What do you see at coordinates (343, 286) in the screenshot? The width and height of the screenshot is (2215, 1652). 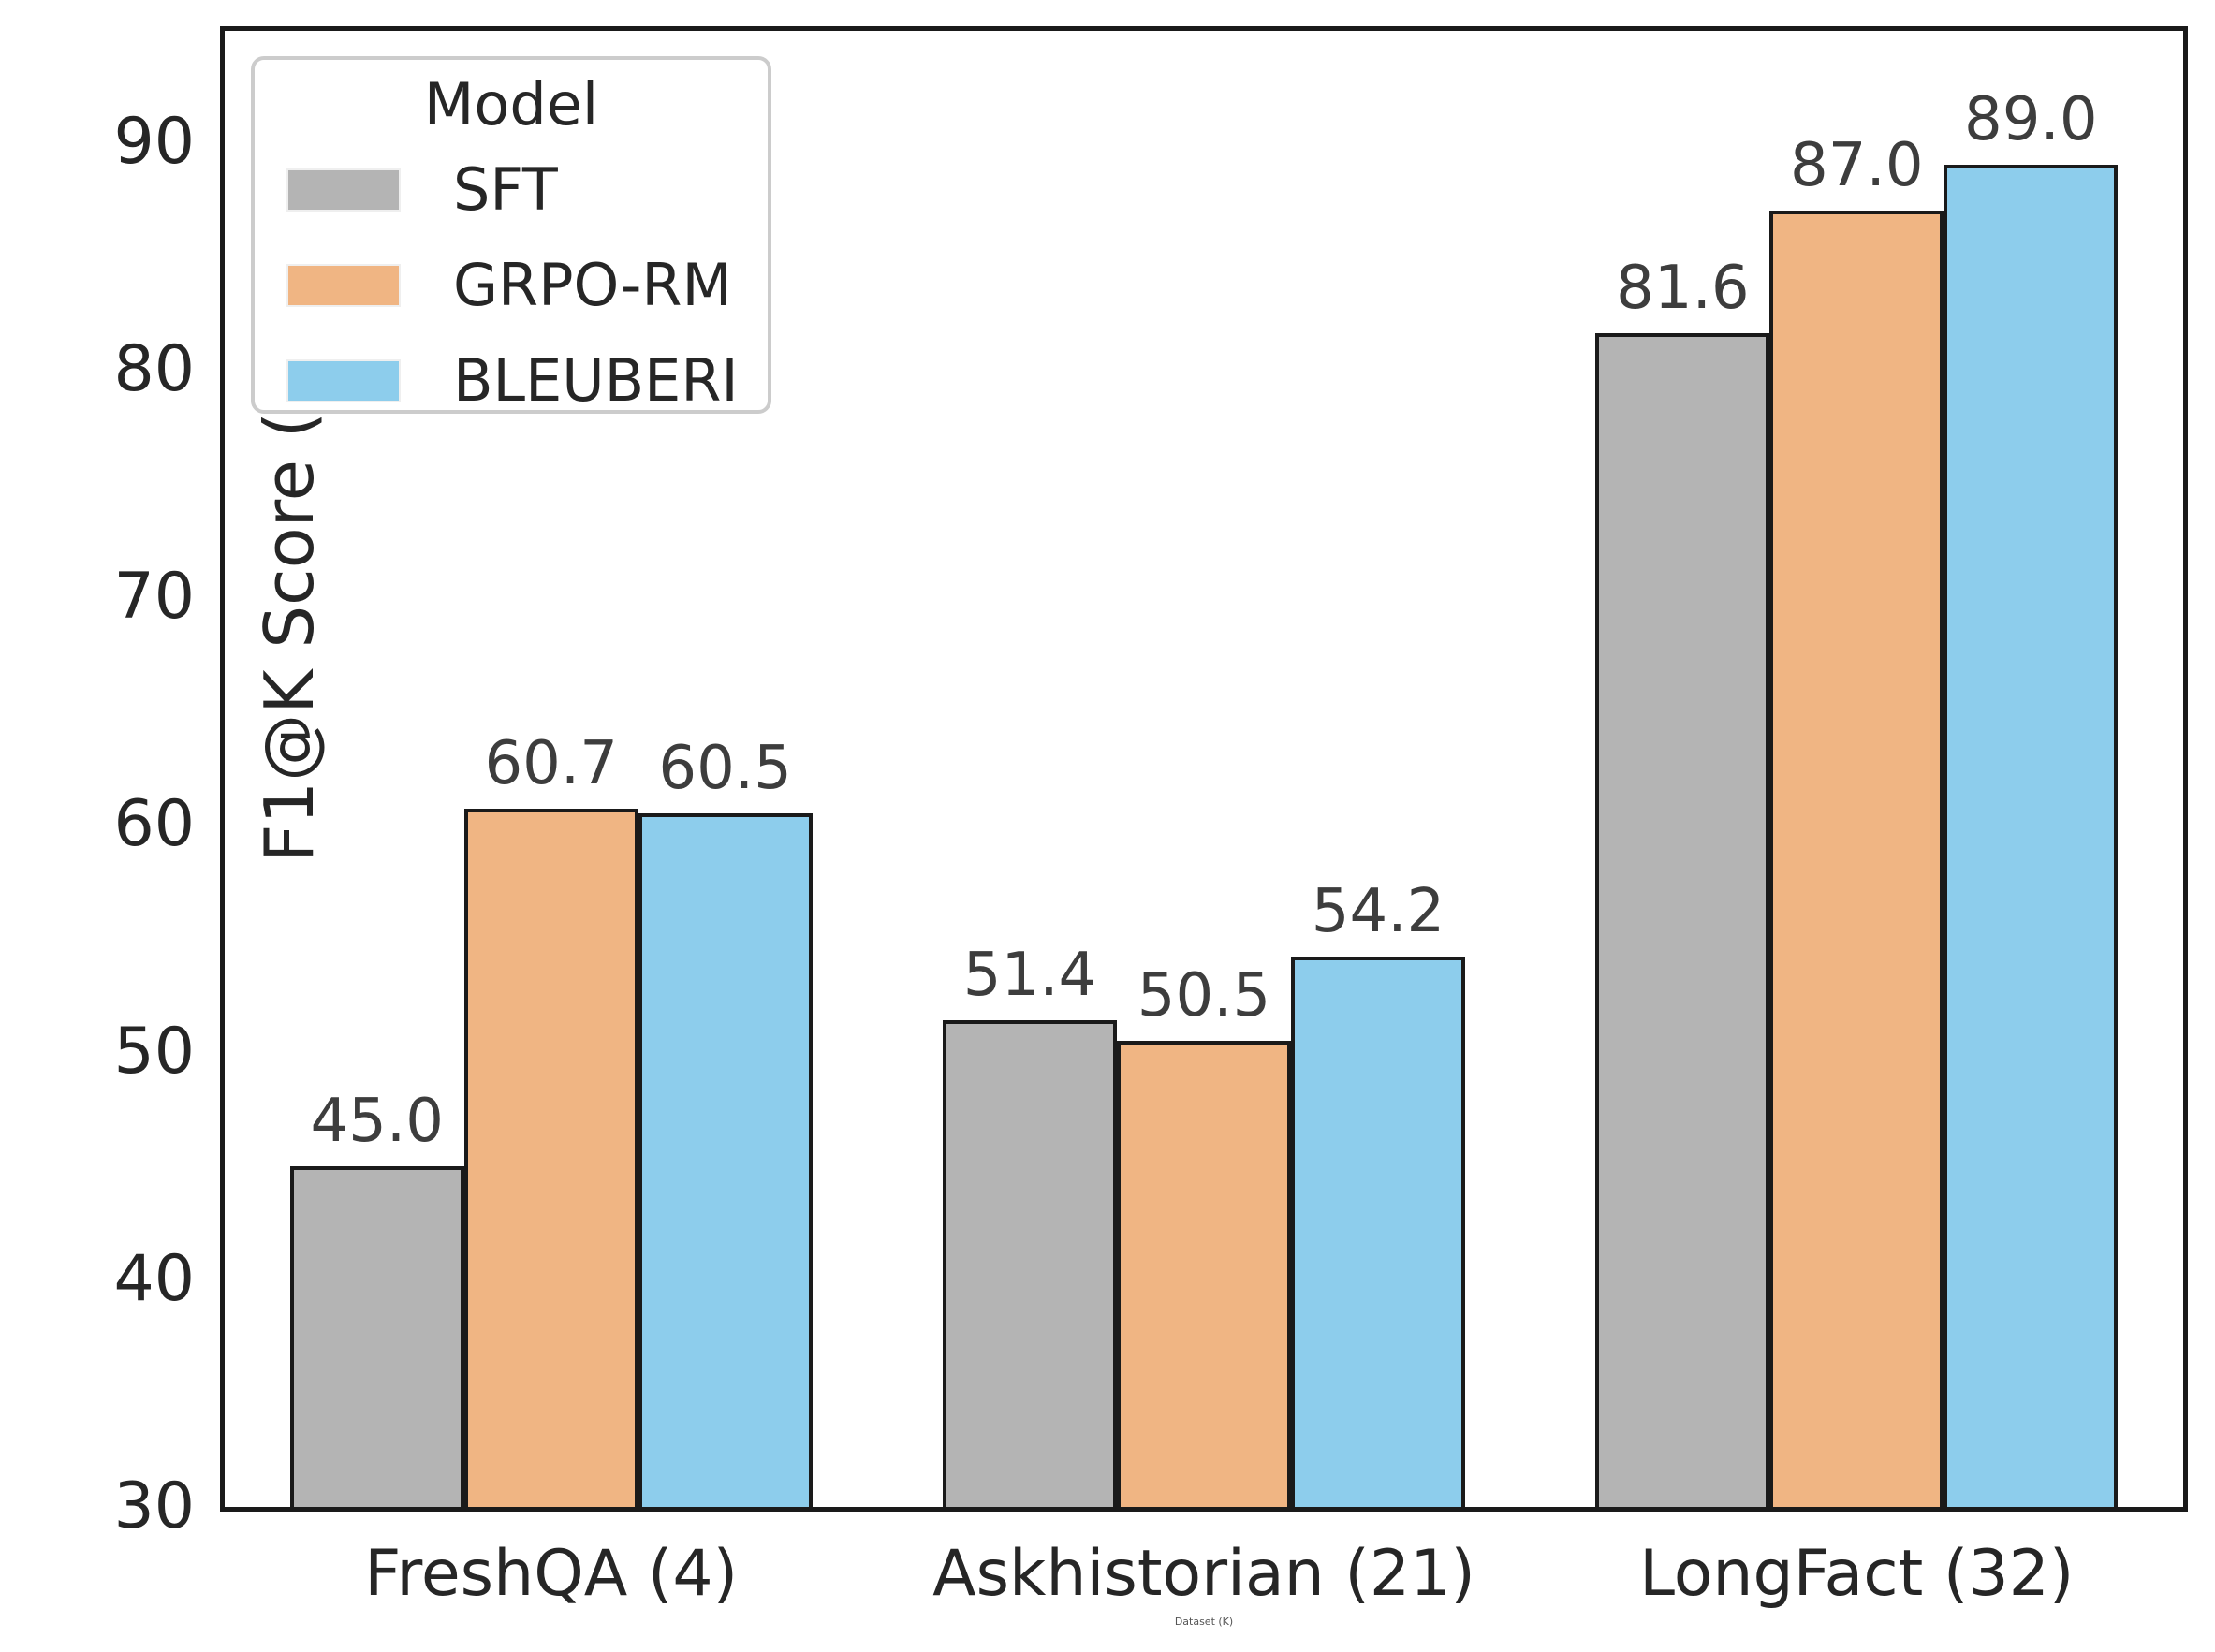 I see `legend-swatch-grpo-rm` at bounding box center [343, 286].